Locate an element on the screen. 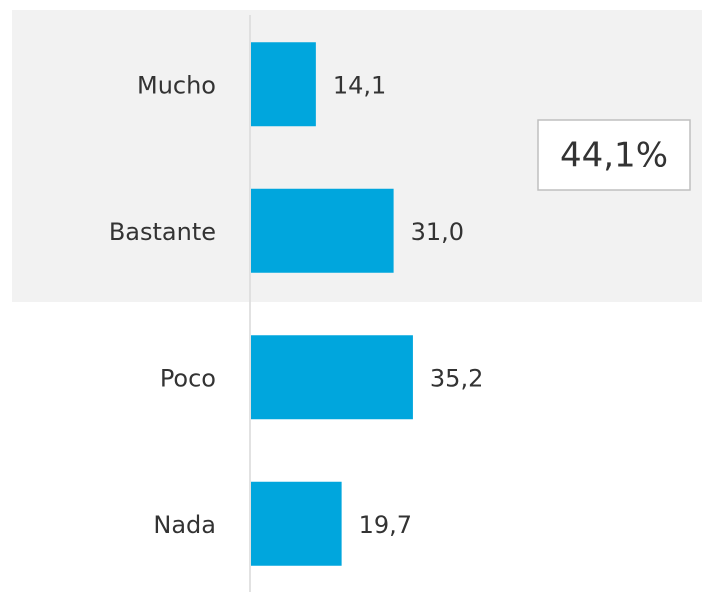  value-label: 31,0 is located at coordinates (437, 232).